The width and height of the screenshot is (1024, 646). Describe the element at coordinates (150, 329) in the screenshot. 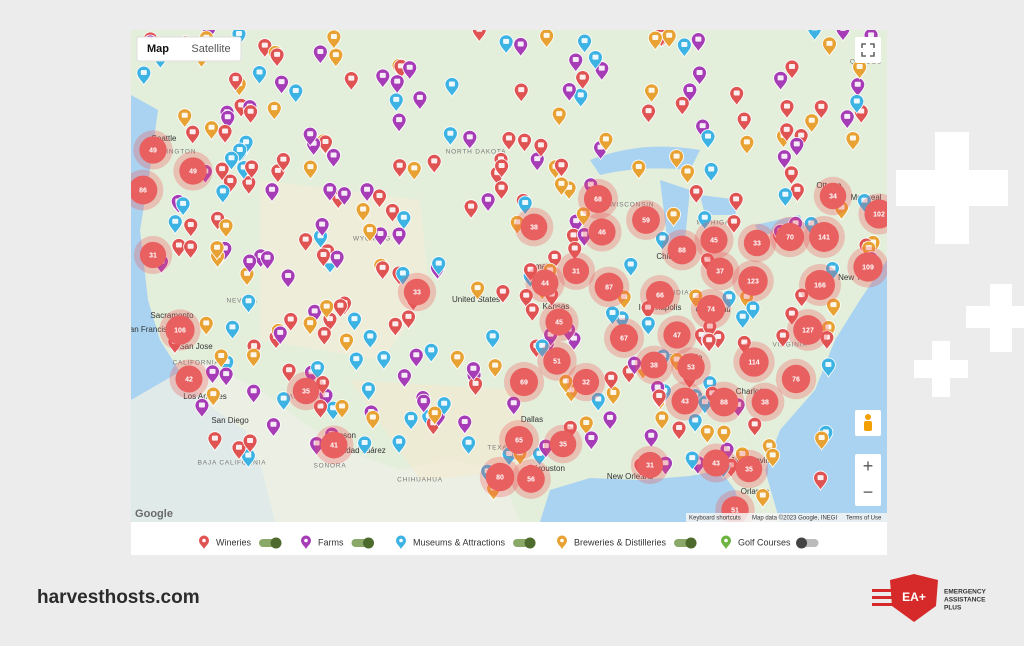

I see `map-label: San Francisco` at that location.